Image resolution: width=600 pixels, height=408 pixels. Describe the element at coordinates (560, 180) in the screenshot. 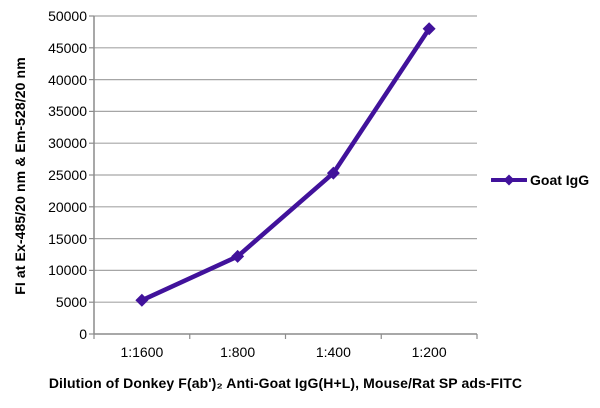

I see `legend-label: Goat IgG` at that location.